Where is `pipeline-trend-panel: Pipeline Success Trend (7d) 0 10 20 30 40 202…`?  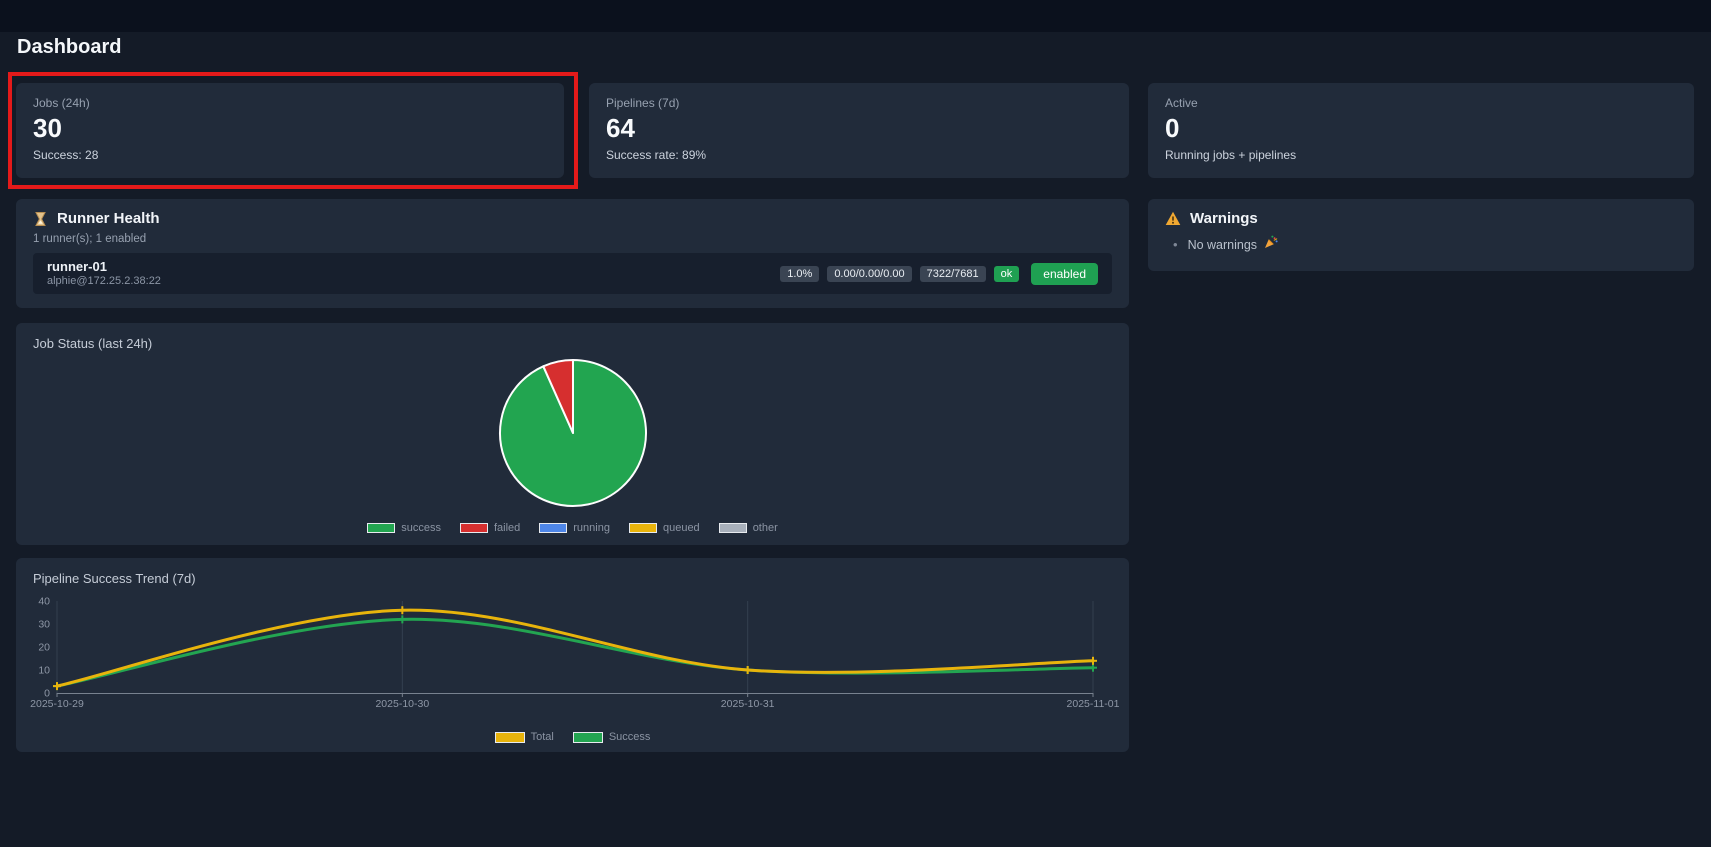
pipeline-trend-panel: Pipeline Success Trend (7d) 0 10 20 30 40 202… is located at coordinates (572, 655).